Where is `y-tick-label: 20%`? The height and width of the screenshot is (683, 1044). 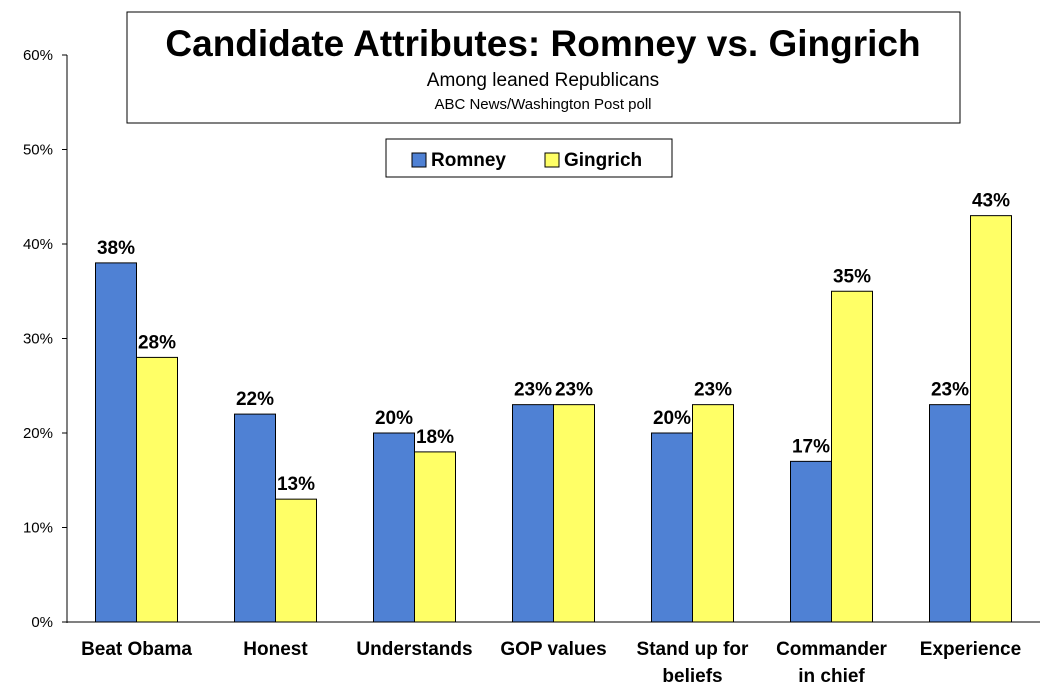 y-tick-label: 20% is located at coordinates (38, 433).